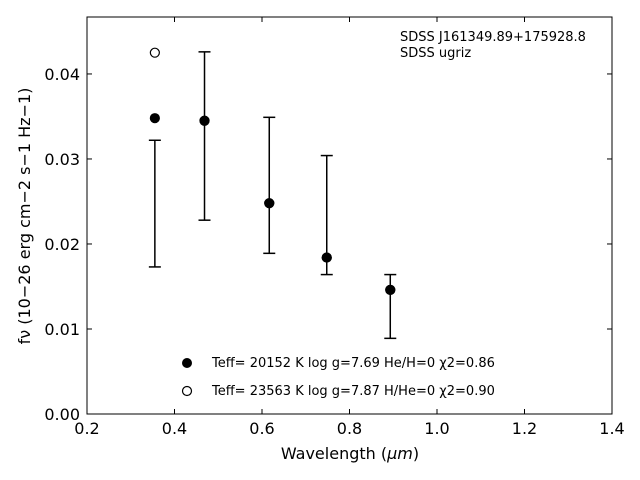 The height and width of the screenshot is (480, 640). I want to click on legend-marker-open, so click(187, 391).